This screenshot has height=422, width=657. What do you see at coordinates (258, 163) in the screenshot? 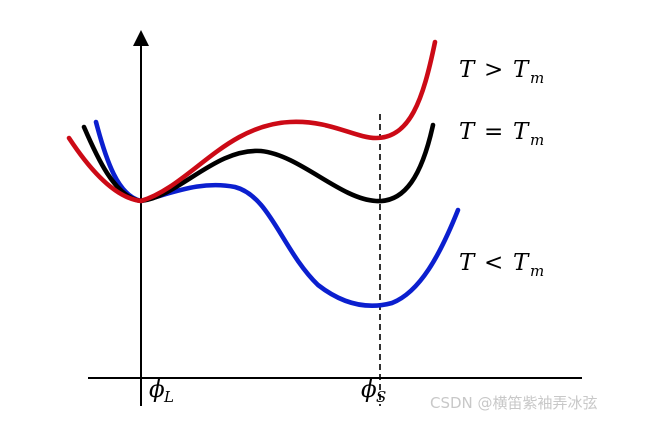
I see `curve-t-equals-tm` at bounding box center [258, 163].